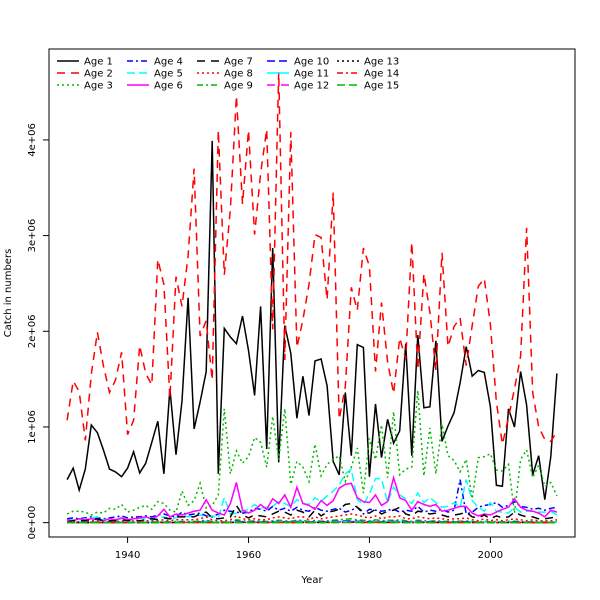 This screenshot has width=600, height=600. I want to click on legend-label: Age 12, so click(311, 86).